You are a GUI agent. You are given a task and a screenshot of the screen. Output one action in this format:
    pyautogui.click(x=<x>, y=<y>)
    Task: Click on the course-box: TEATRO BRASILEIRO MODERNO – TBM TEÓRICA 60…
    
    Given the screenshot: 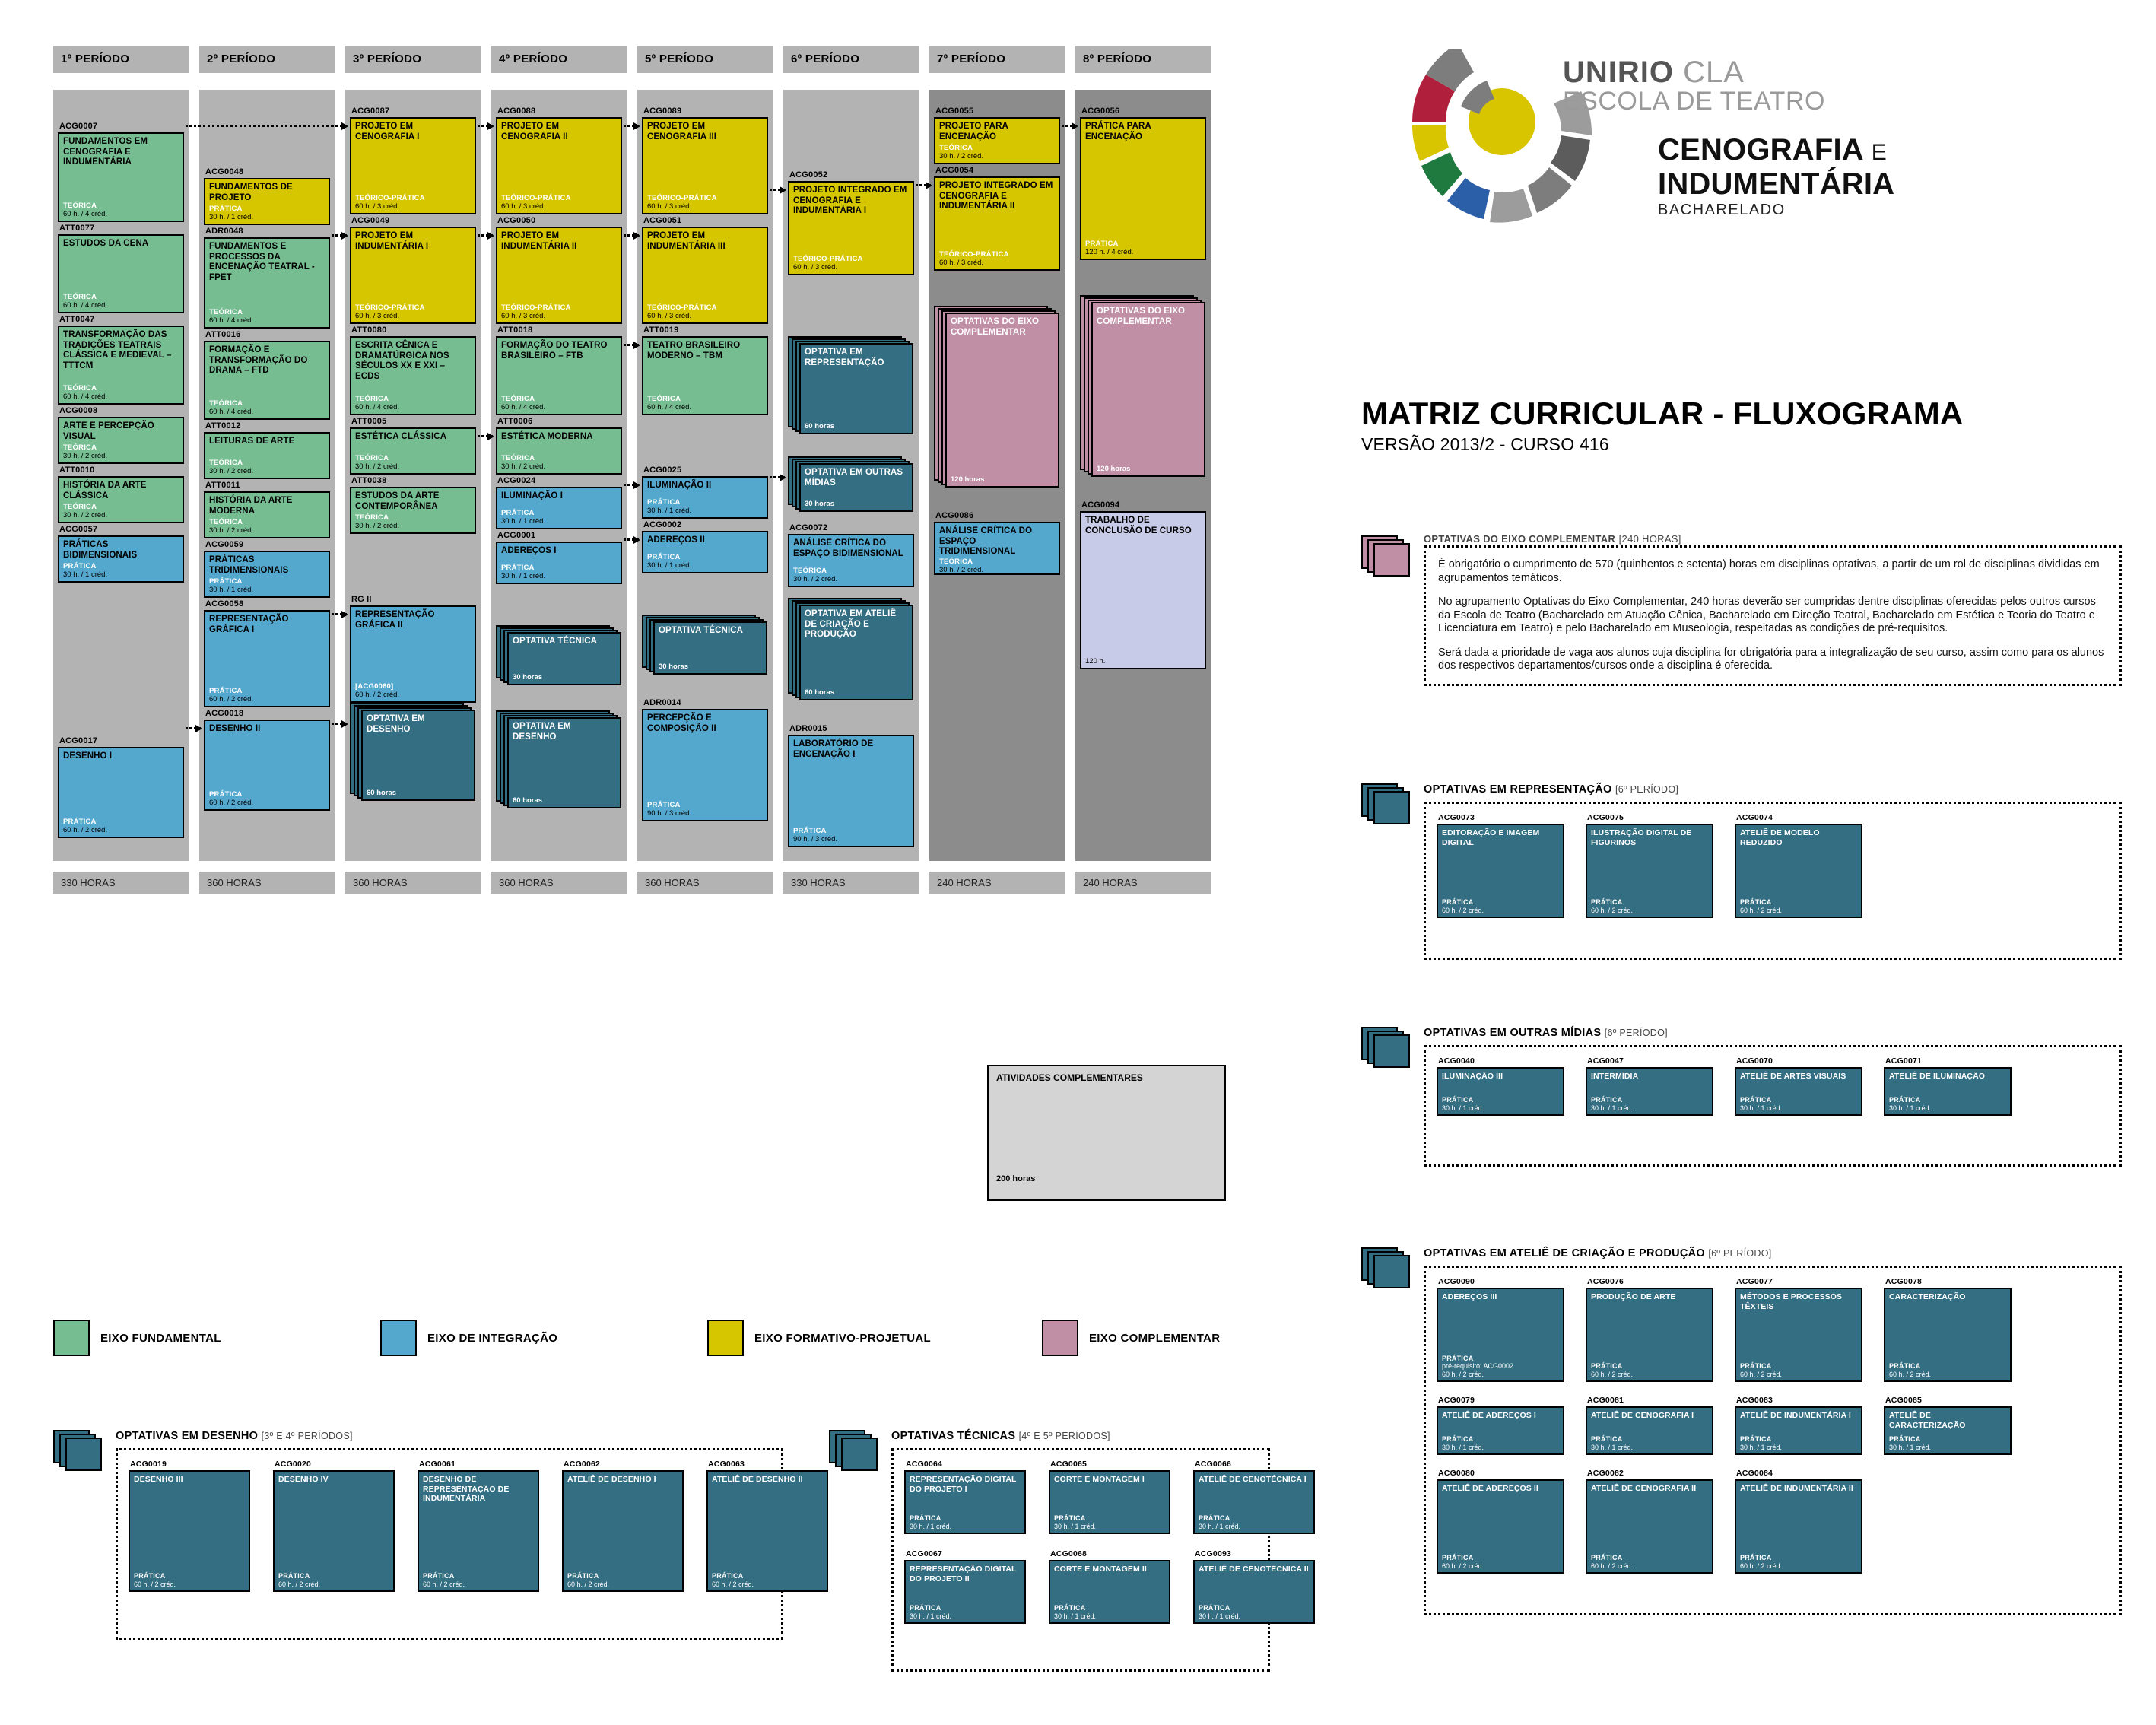 What is the action you would take?
    pyautogui.click(x=705, y=376)
    